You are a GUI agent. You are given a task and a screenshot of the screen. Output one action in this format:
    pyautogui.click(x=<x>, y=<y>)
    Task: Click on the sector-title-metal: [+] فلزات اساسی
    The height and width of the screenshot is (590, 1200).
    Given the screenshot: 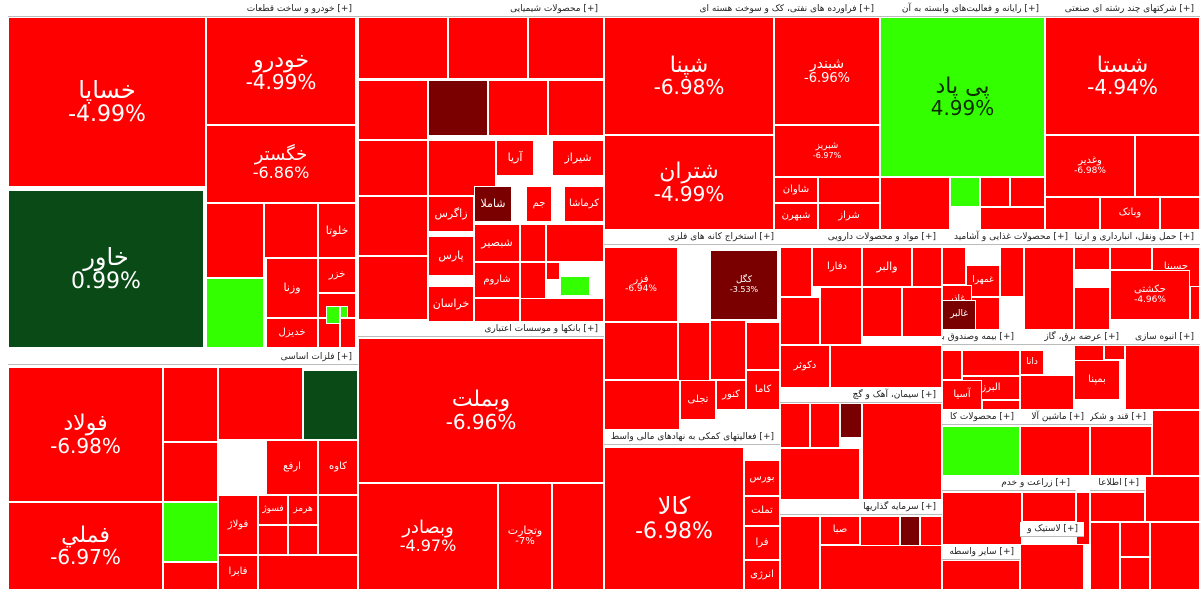 What is the action you would take?
    pyautogui.click(x=183, y=357)
    